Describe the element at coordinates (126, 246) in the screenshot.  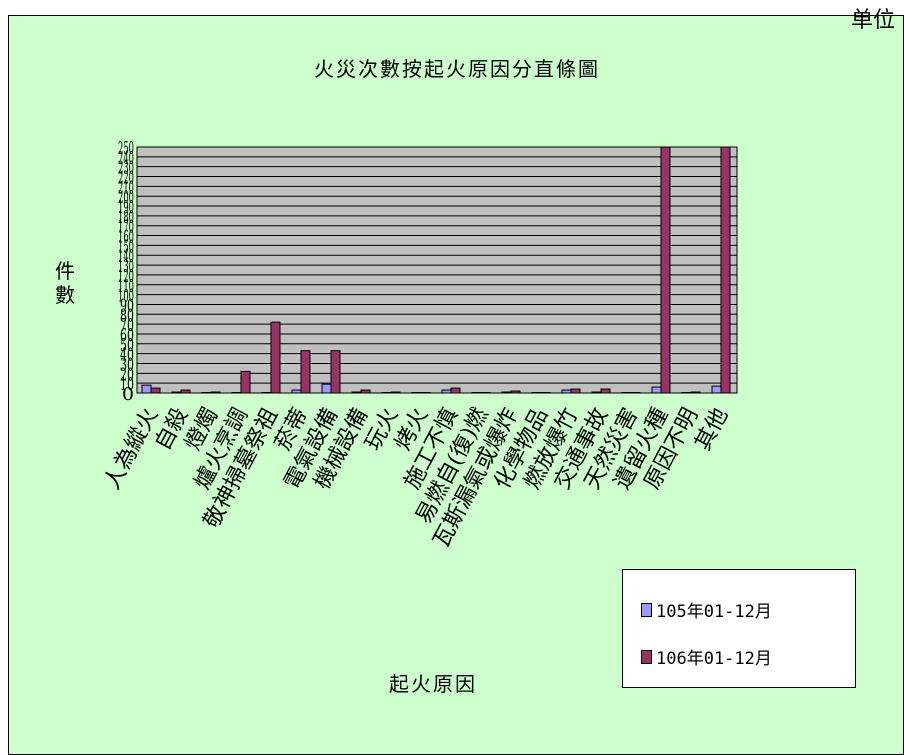
I see `y-tick-label: 150` at that location.